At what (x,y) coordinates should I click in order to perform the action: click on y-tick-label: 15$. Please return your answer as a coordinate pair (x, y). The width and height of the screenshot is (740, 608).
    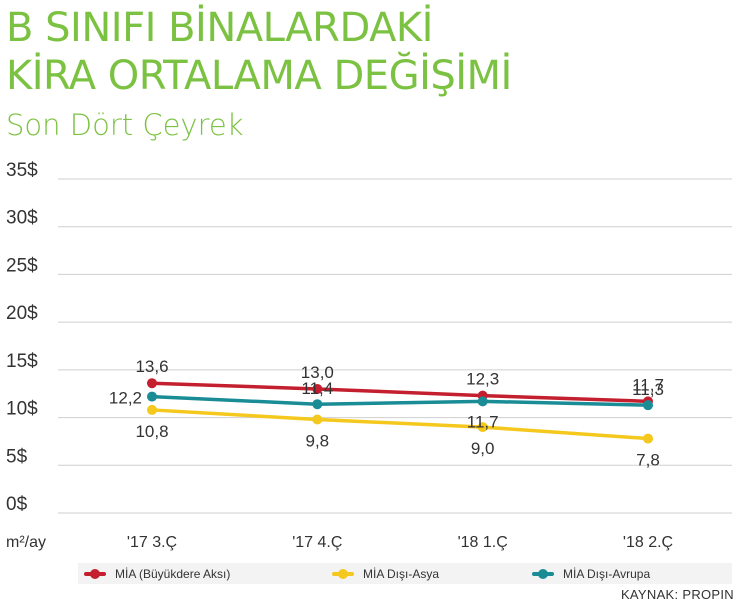
    Looking at the image, I should click on (22, 361).